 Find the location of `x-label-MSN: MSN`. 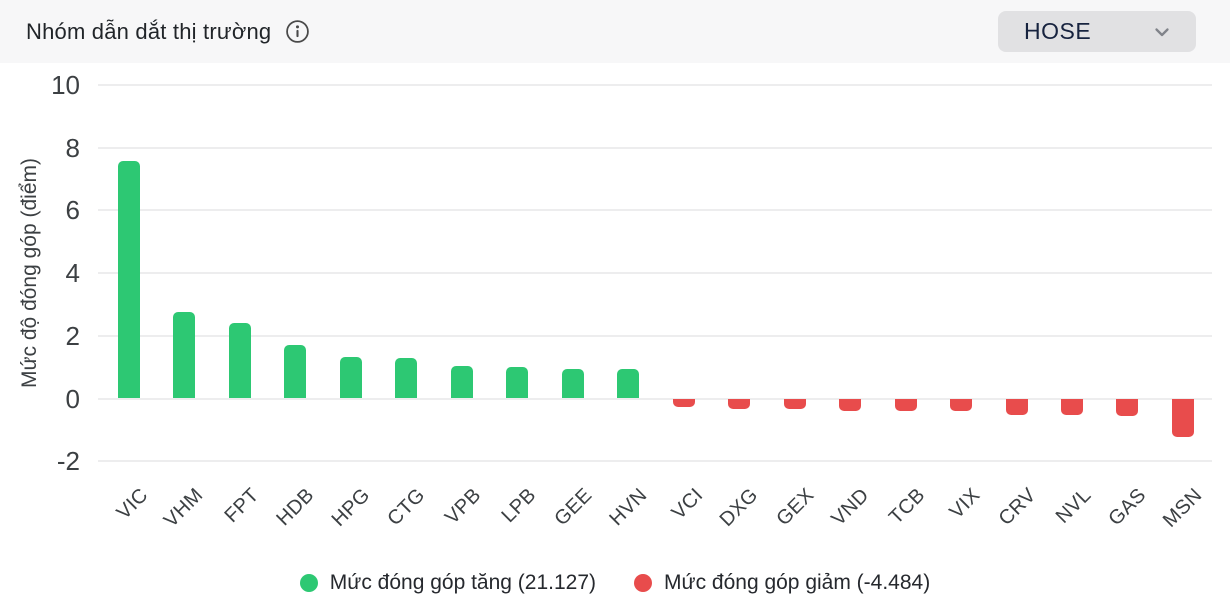

x-label-MSN: MSN is located at coordinates (1182, 508).